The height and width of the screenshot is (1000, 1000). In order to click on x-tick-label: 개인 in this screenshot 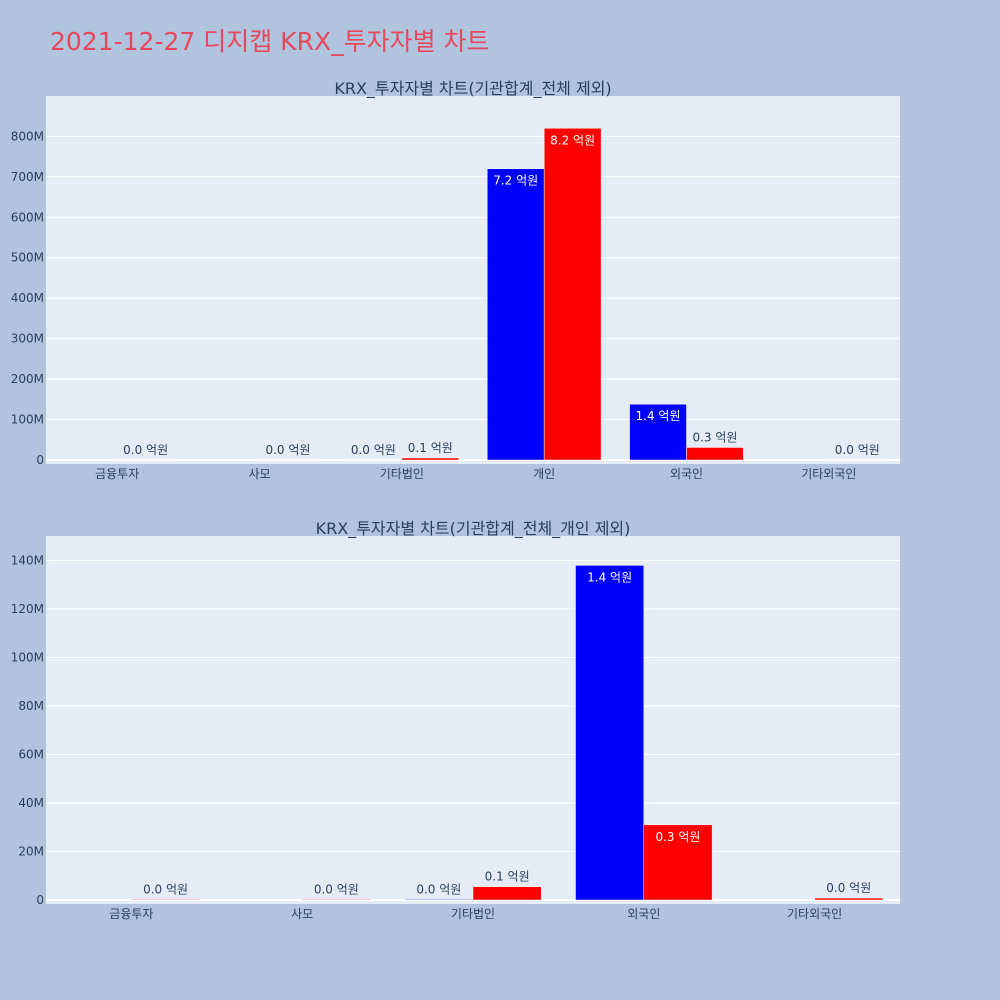, I will do `click(544, 474)`.